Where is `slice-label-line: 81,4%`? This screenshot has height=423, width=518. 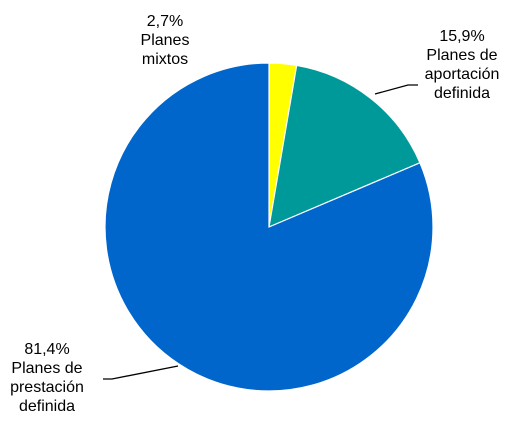
slice-label-line: 81,4% is located at coordinates (46, 349).